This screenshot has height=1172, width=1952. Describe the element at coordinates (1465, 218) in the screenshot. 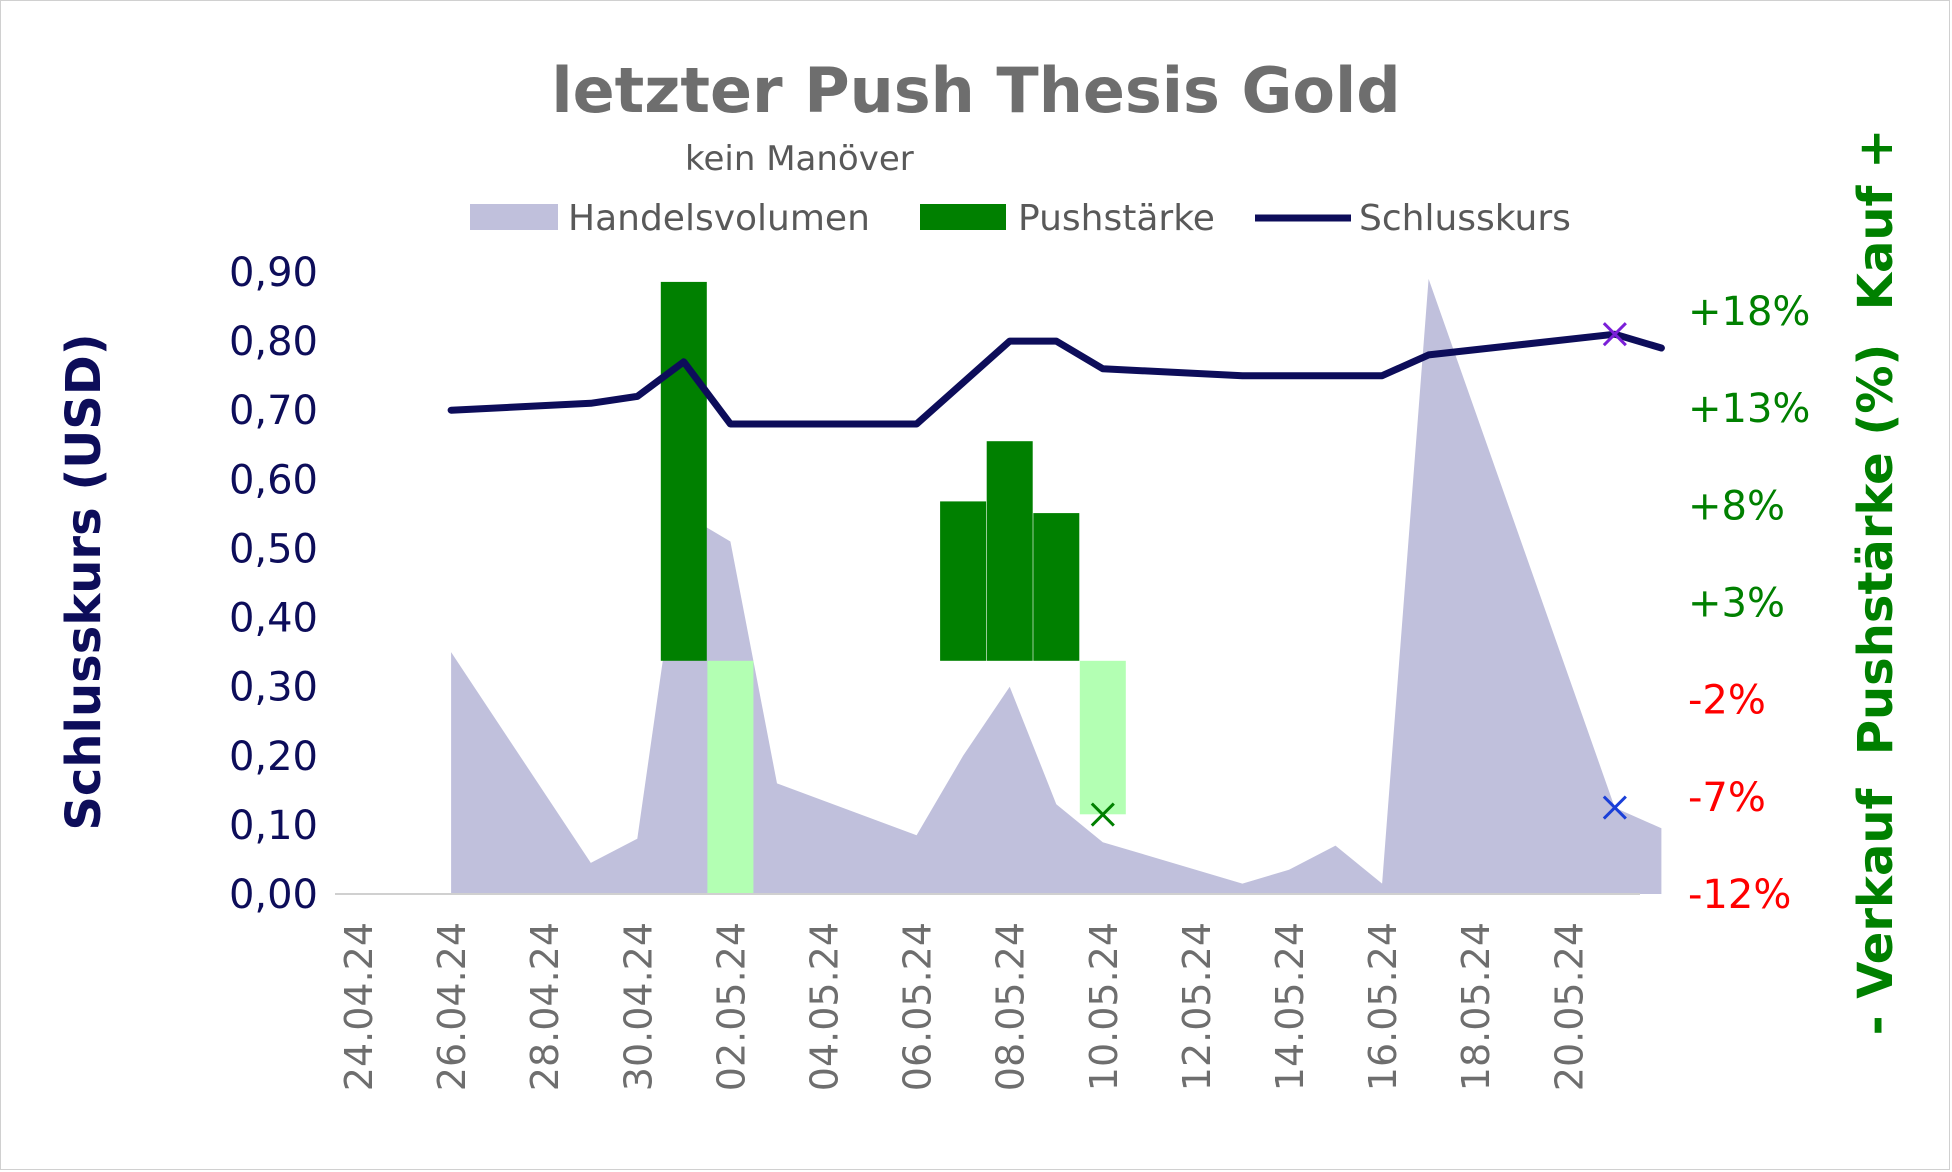

I see `legend-label-2: Schlusskurs` at that location.